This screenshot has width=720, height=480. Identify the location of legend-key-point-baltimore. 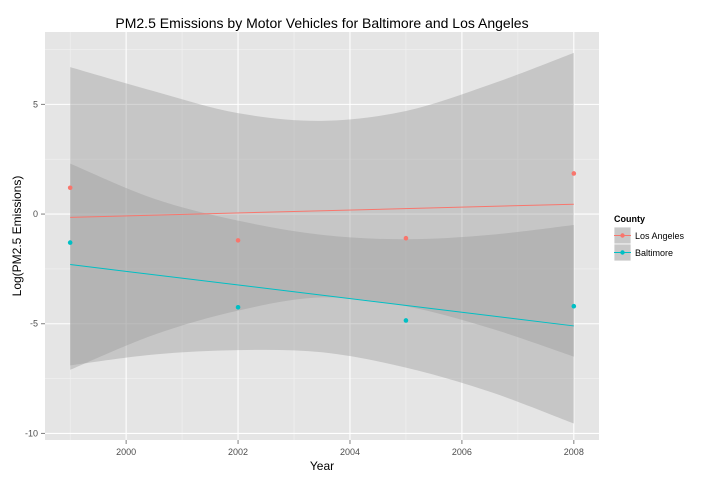
(622, 252).